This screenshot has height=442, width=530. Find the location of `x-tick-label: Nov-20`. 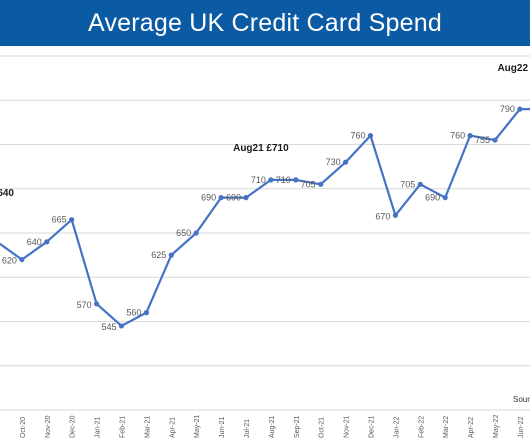

x-tick-label: Nov-20 is located at coordinates (48, 426).